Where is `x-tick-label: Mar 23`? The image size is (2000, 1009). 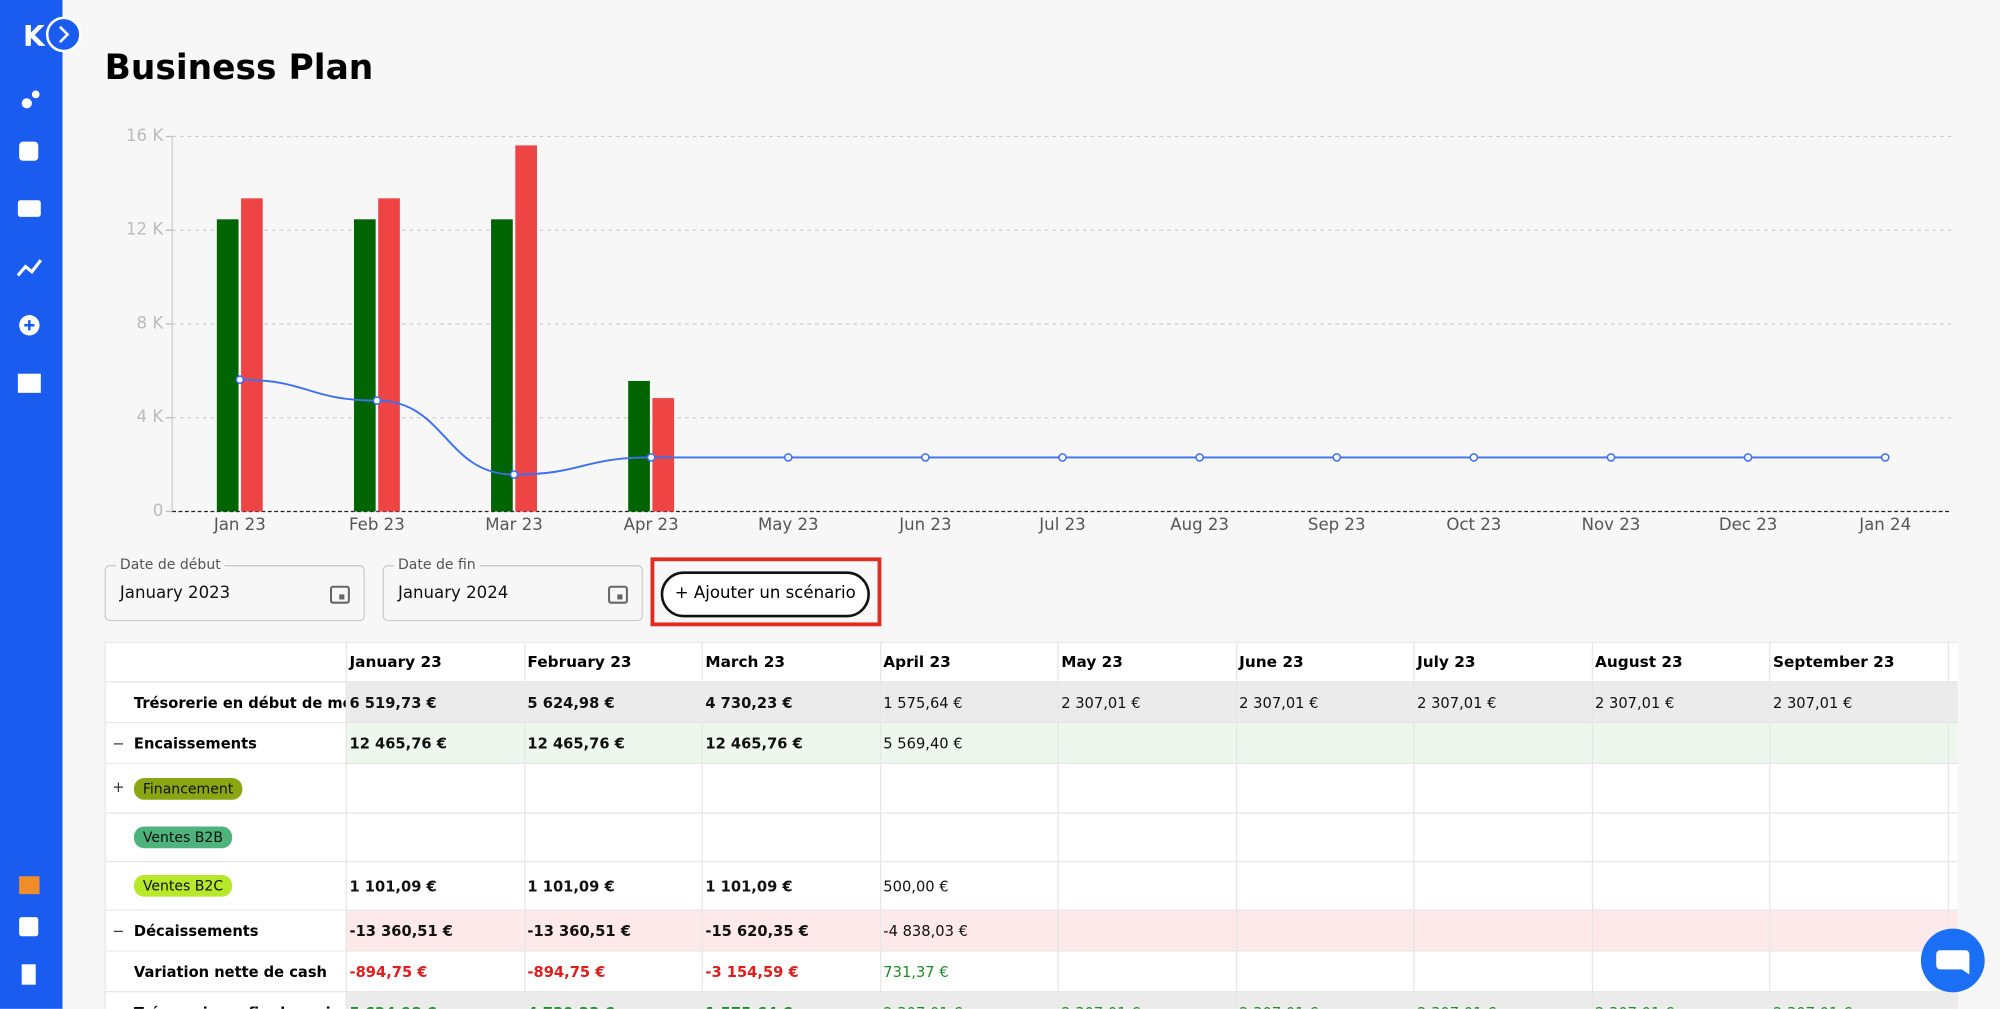
x-tick-label: Mar 23 is located at coordinates (514, 524).